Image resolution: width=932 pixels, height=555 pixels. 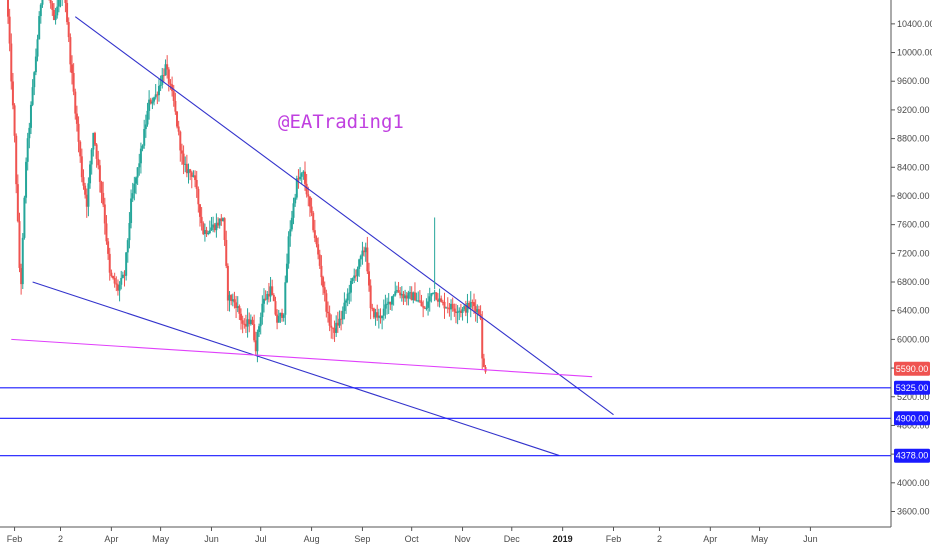 What do you see at coordinates (913, 397) in the screenshot?
I see `y-tick-label: 5200.00` at bounding box center [913, 397].